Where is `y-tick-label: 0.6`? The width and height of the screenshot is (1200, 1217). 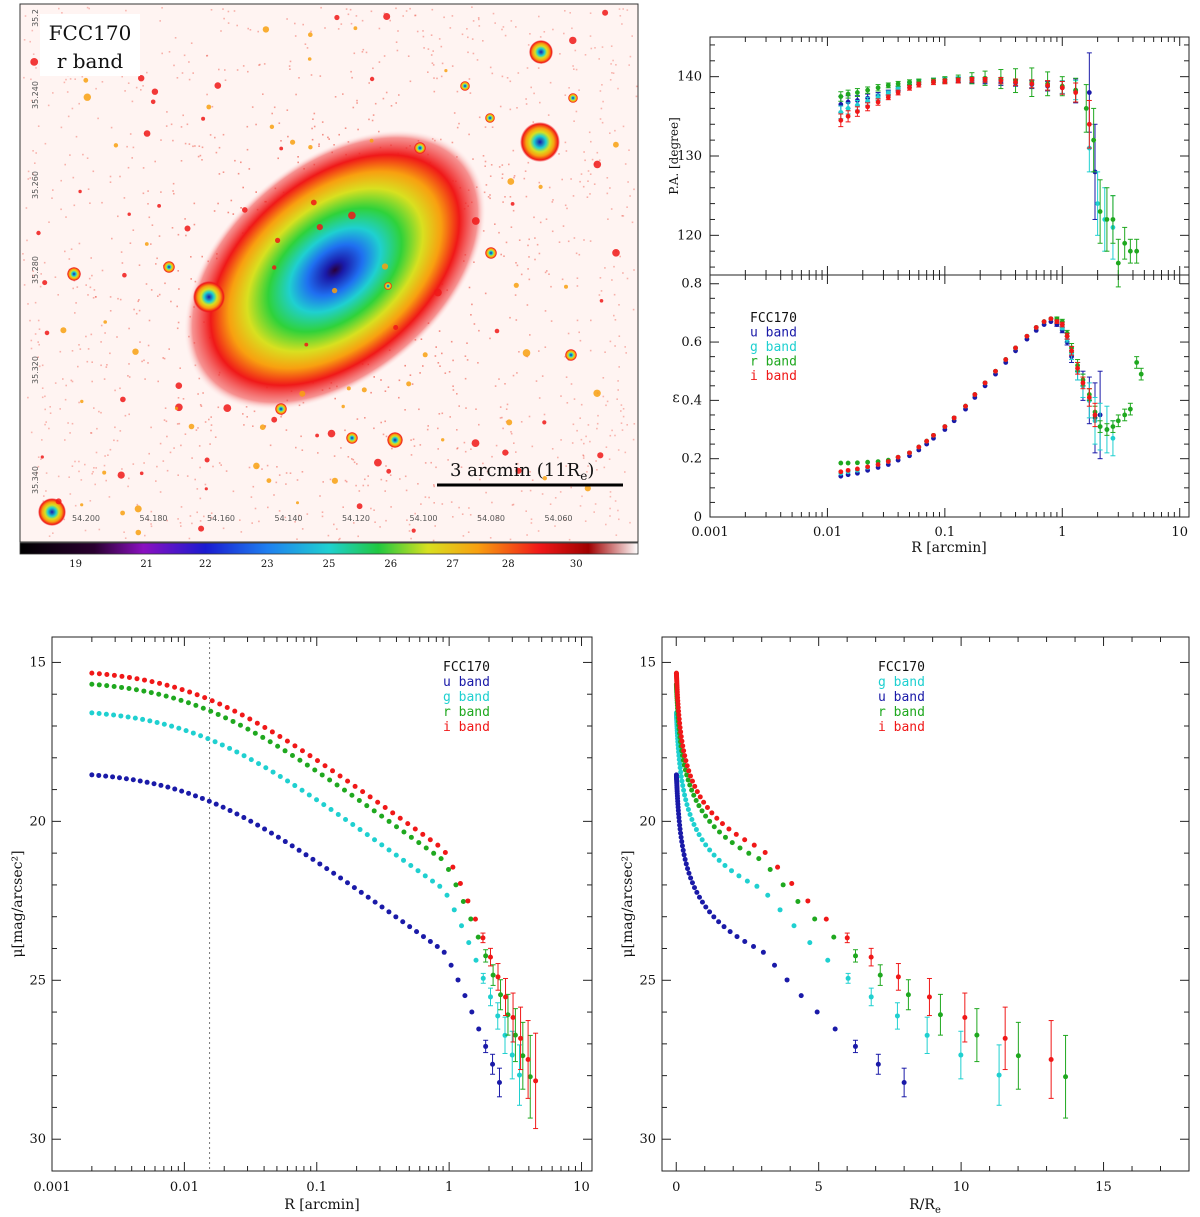
y-tick-label: 0.6 is located at coordinates (691, 342).